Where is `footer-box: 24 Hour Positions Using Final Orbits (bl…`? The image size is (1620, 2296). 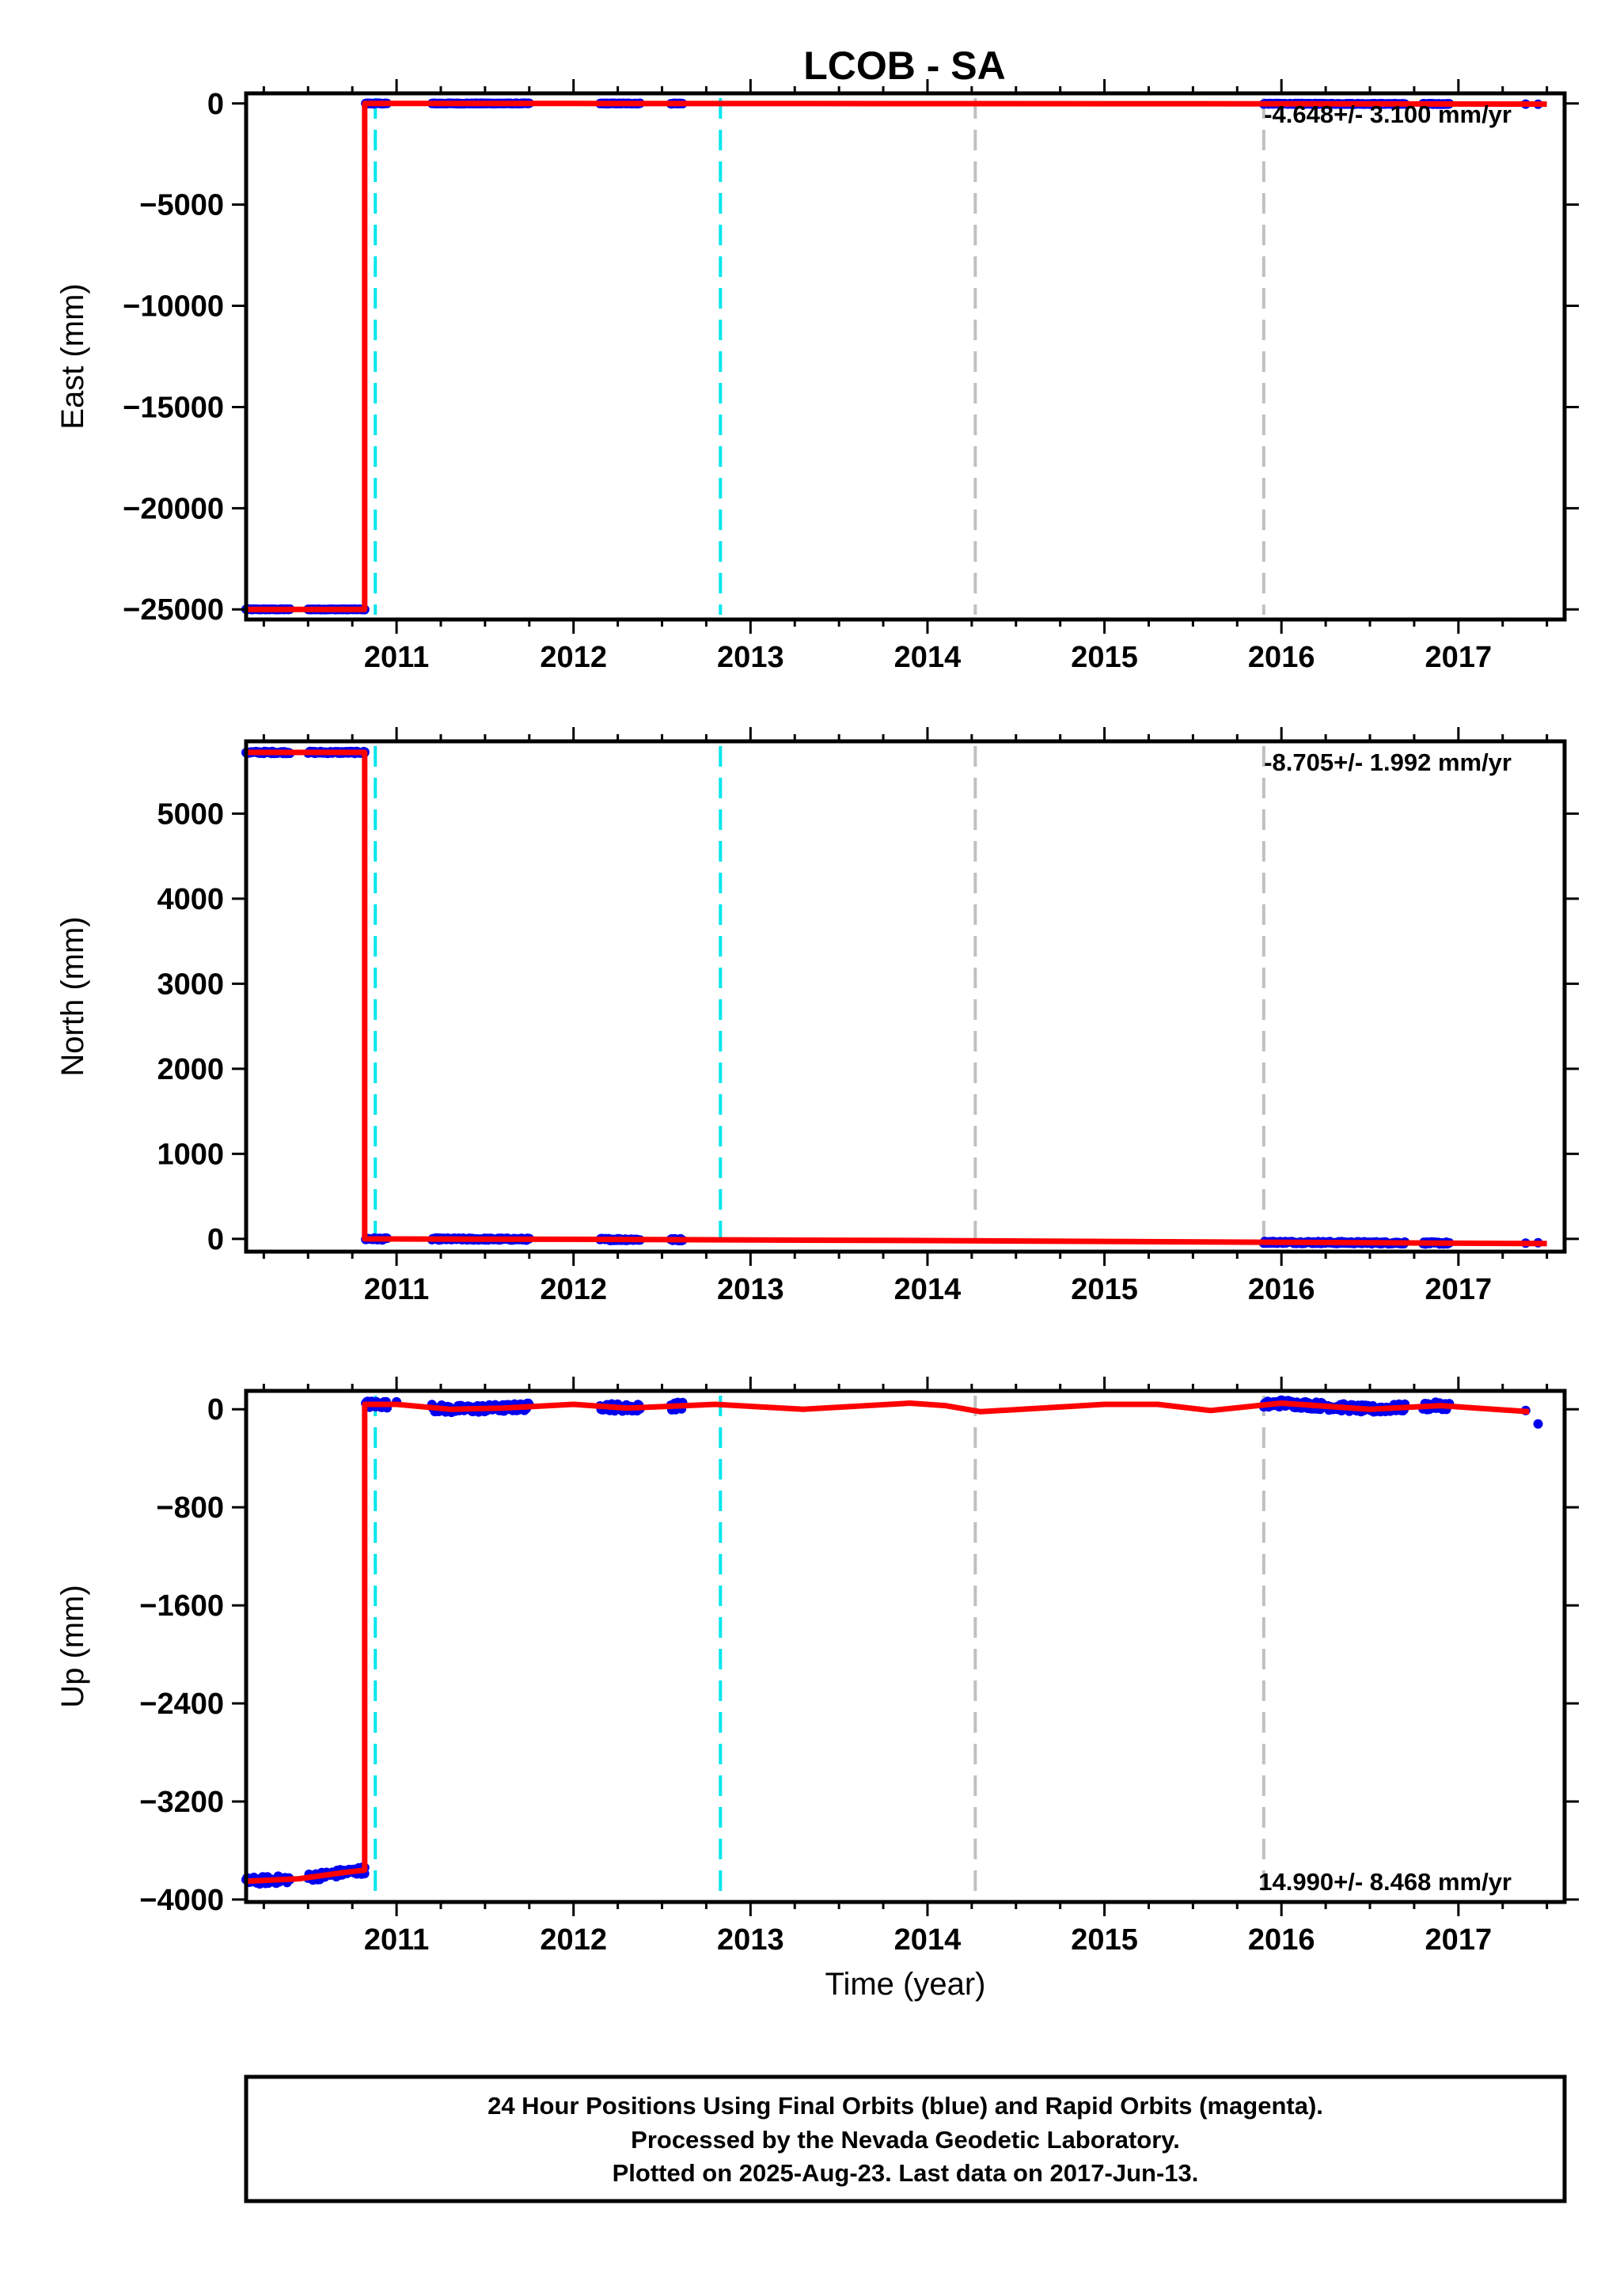 footer-box: 24 Hour Positions Using Final Orbits (bl… is located at coordinates (905, 2138).